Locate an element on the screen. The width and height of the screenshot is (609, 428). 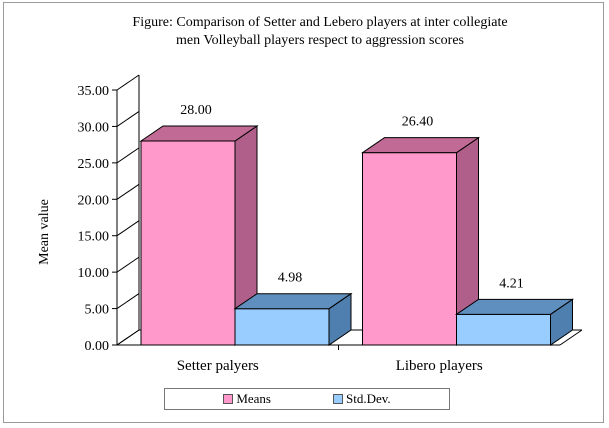
y-axis-label: Mean value is located at coordinates (44, 232).